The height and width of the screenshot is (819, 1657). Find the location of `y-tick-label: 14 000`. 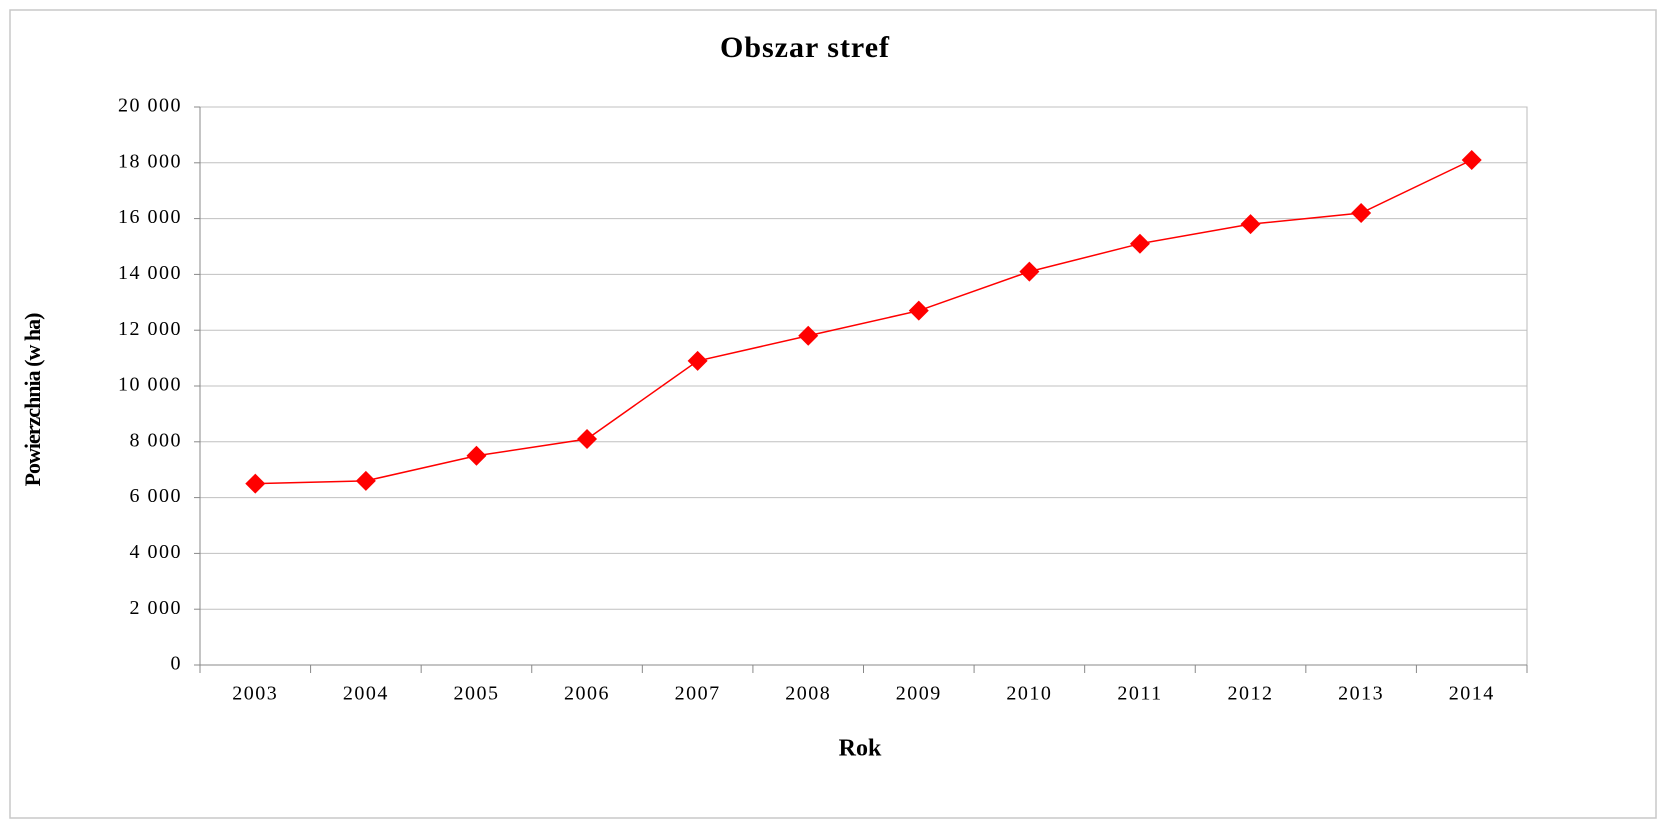

y-tick-label: 14 000 is located at coordinates (150, 273).